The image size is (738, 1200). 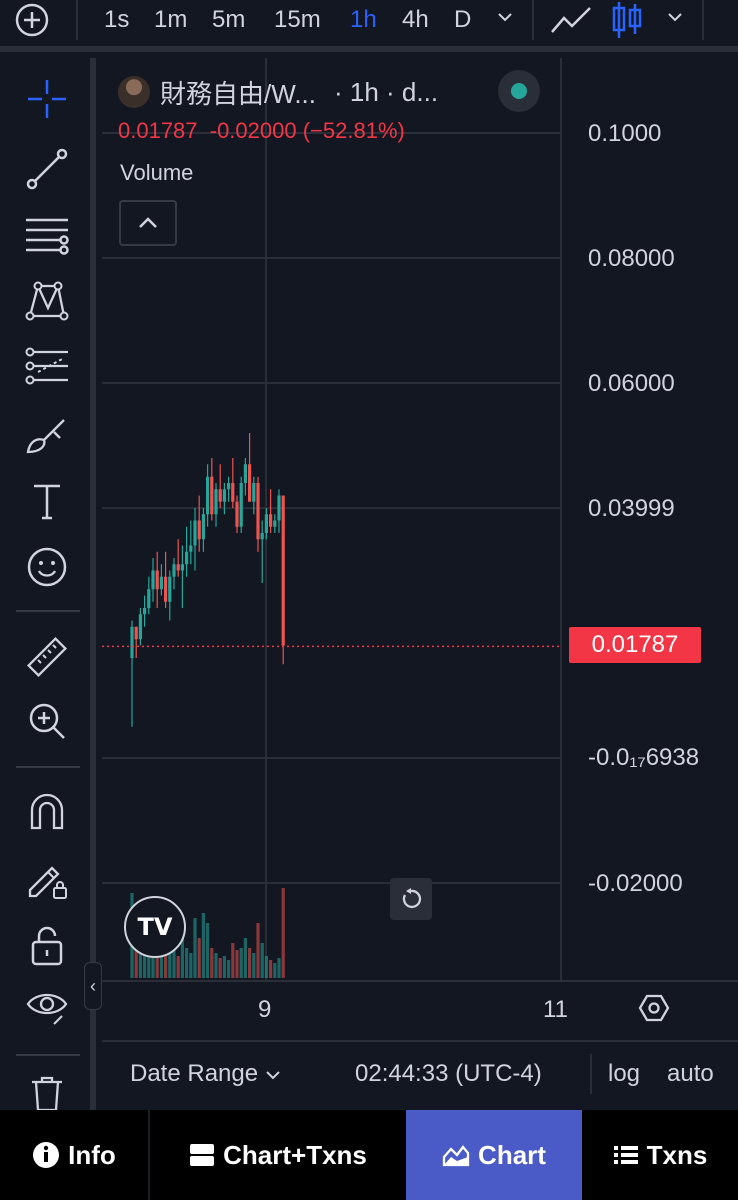 I want to click on tab-label: Chart+Txns, so click(x=295, y=1154).